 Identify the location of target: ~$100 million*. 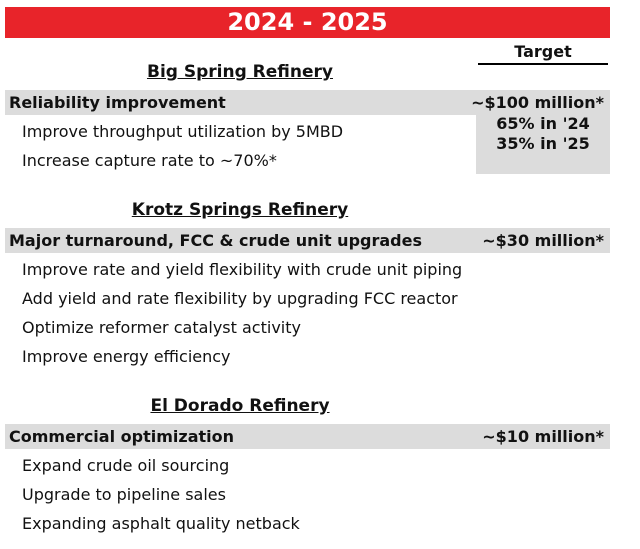
(537, 102).